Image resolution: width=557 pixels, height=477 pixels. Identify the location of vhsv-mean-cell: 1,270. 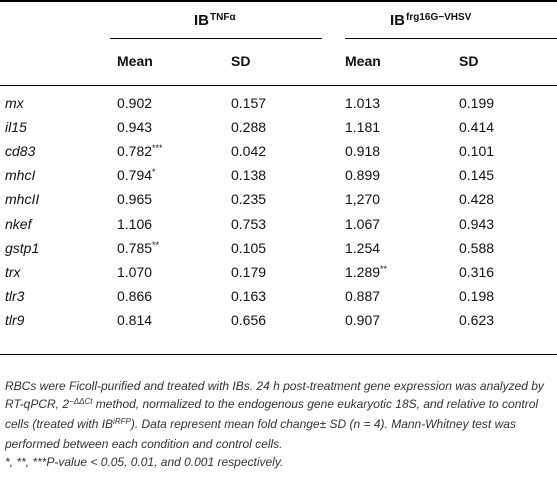
(363, 199).